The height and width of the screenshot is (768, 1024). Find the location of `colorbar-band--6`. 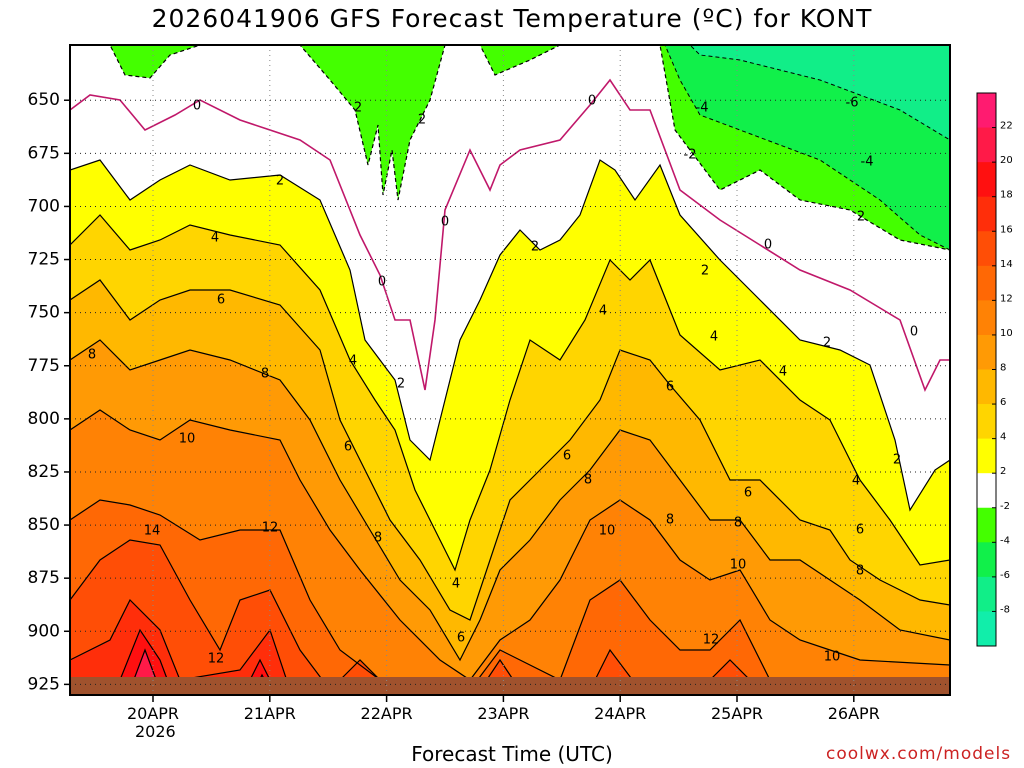

colorbar-band--6 is located at coordinates (986, 560).